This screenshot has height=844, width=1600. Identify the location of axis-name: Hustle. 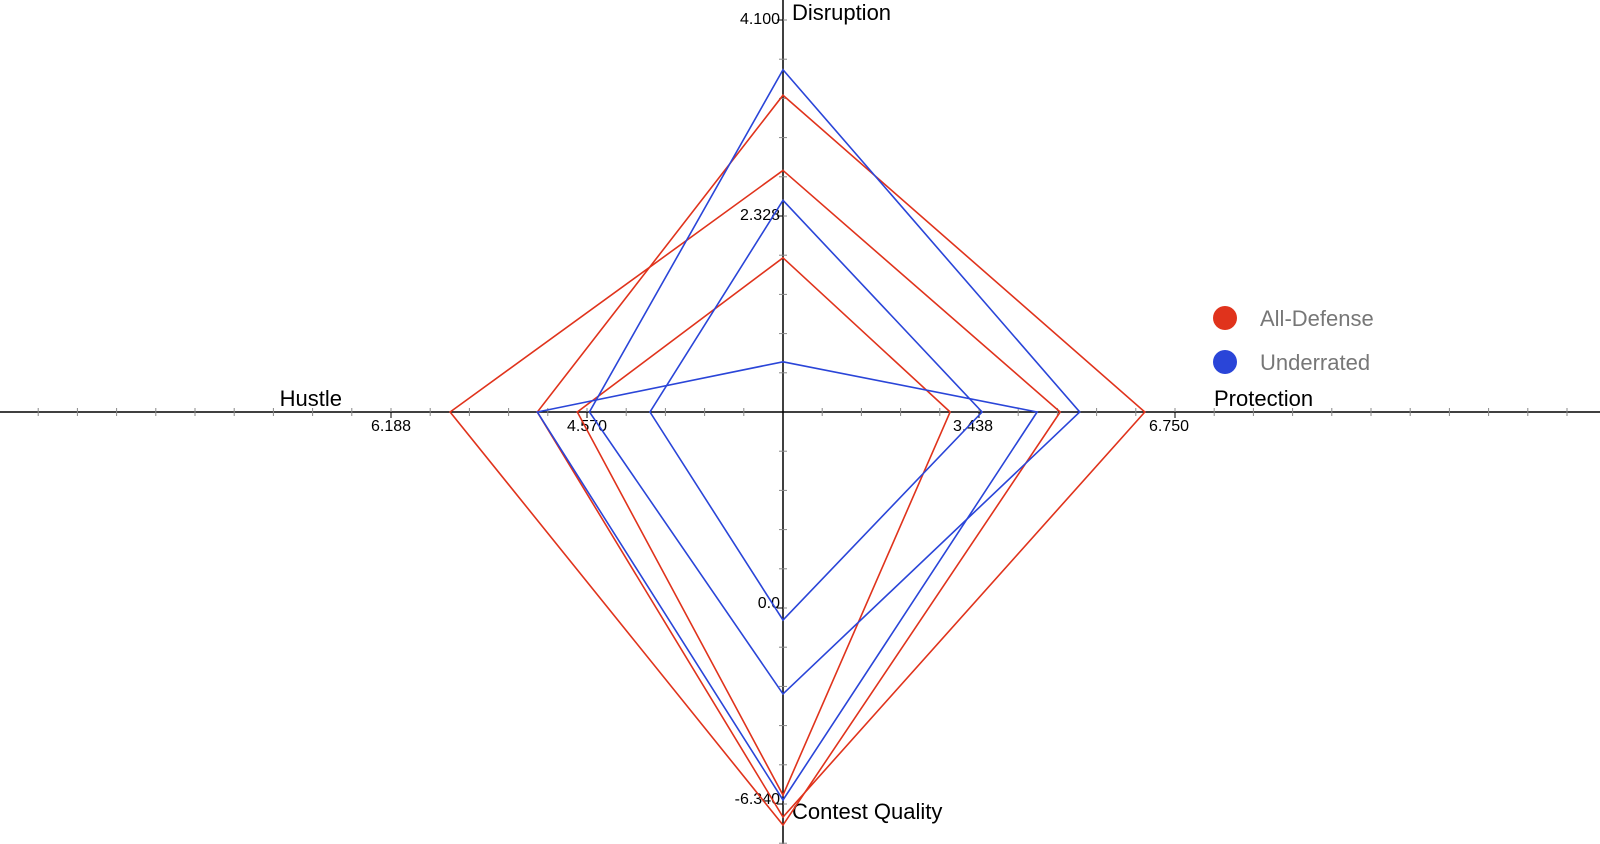
(311, 398).